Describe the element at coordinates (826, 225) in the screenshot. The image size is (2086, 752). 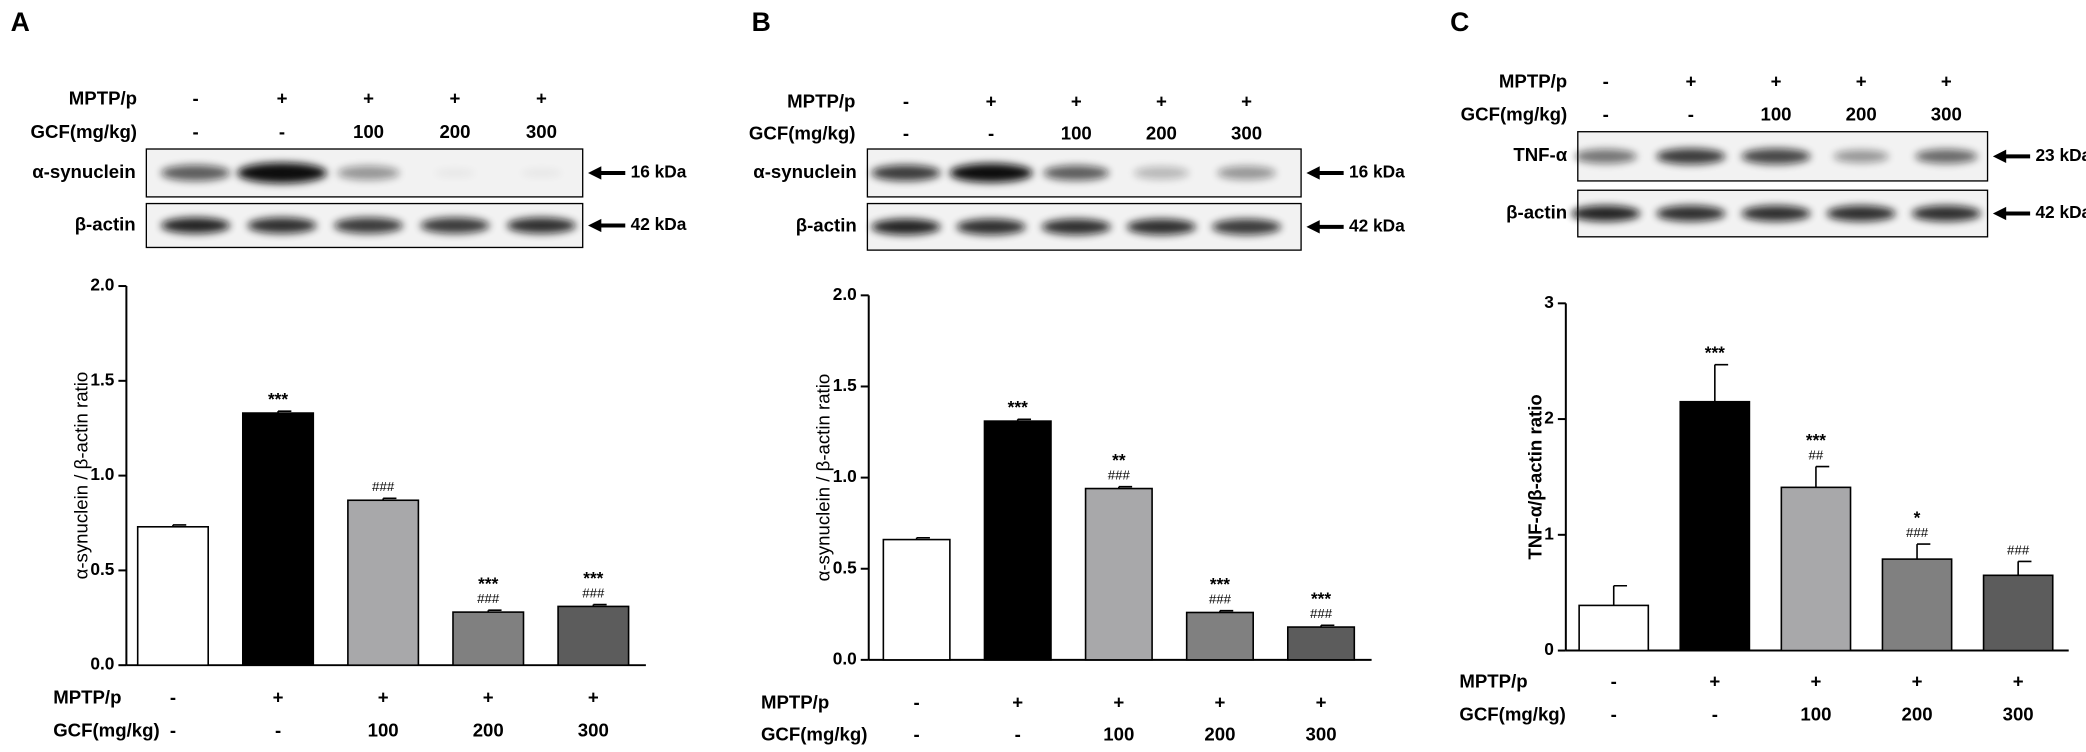
I see `blot-label: β-actin` at that location.